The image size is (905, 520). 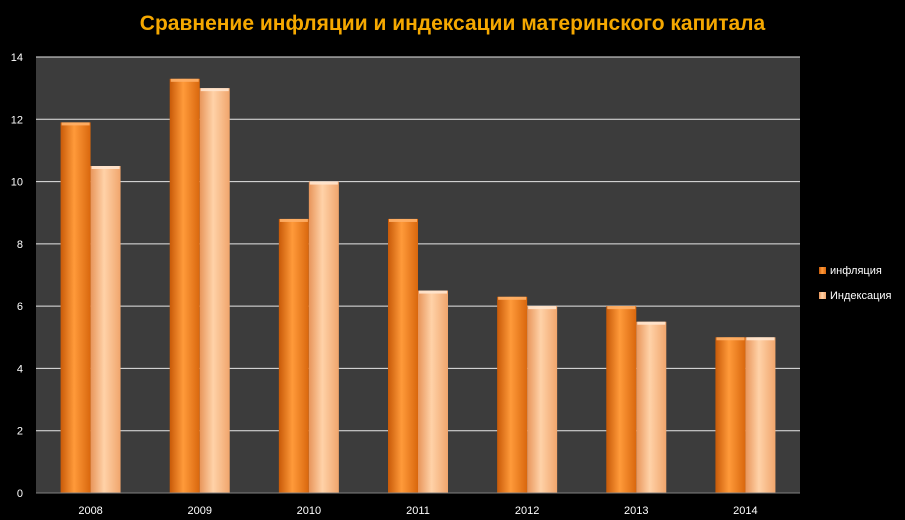 What do you see at coordinates (309, 511) in the screenshot?
I see `x-tick-label: 2010` at bounding box center [309, 511].